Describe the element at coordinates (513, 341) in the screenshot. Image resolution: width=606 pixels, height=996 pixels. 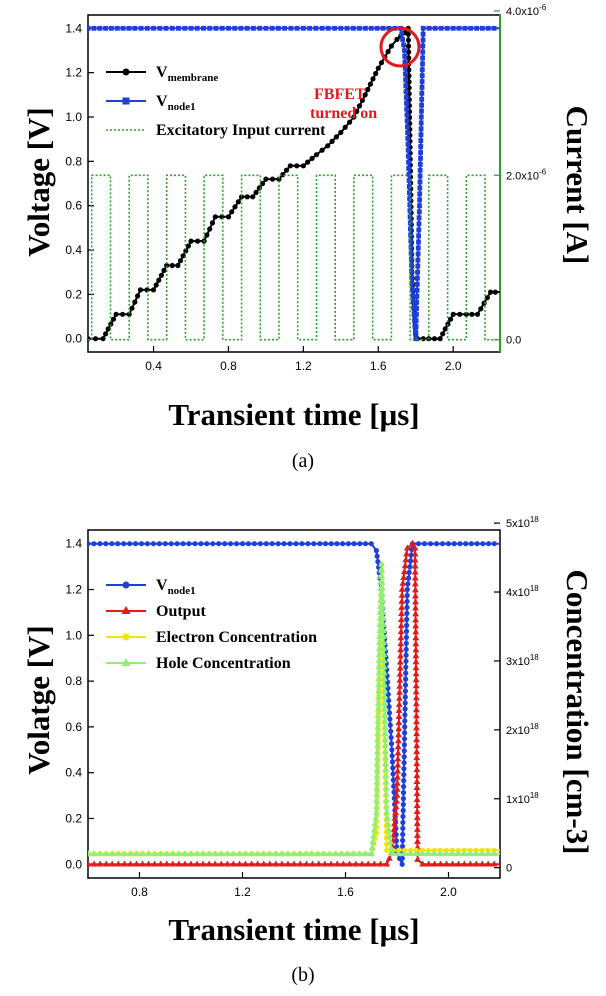
I see `y2-tick-mantissa: 0.0` at that location.